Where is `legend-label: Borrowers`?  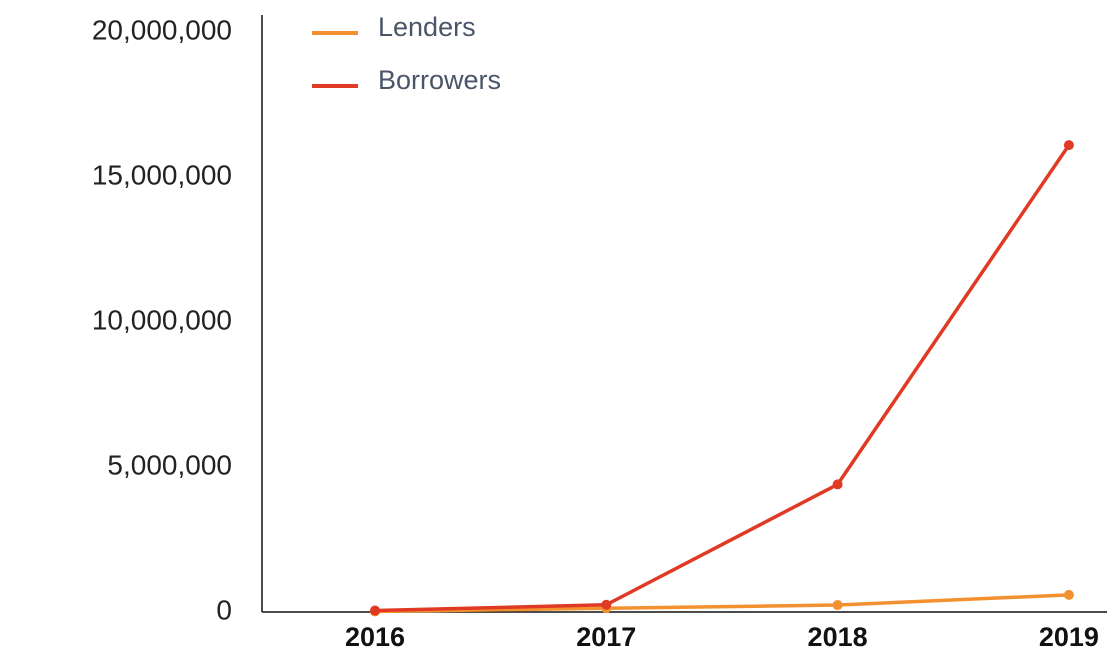 legend-label: Borrowers is located at coordinates (439, 80).